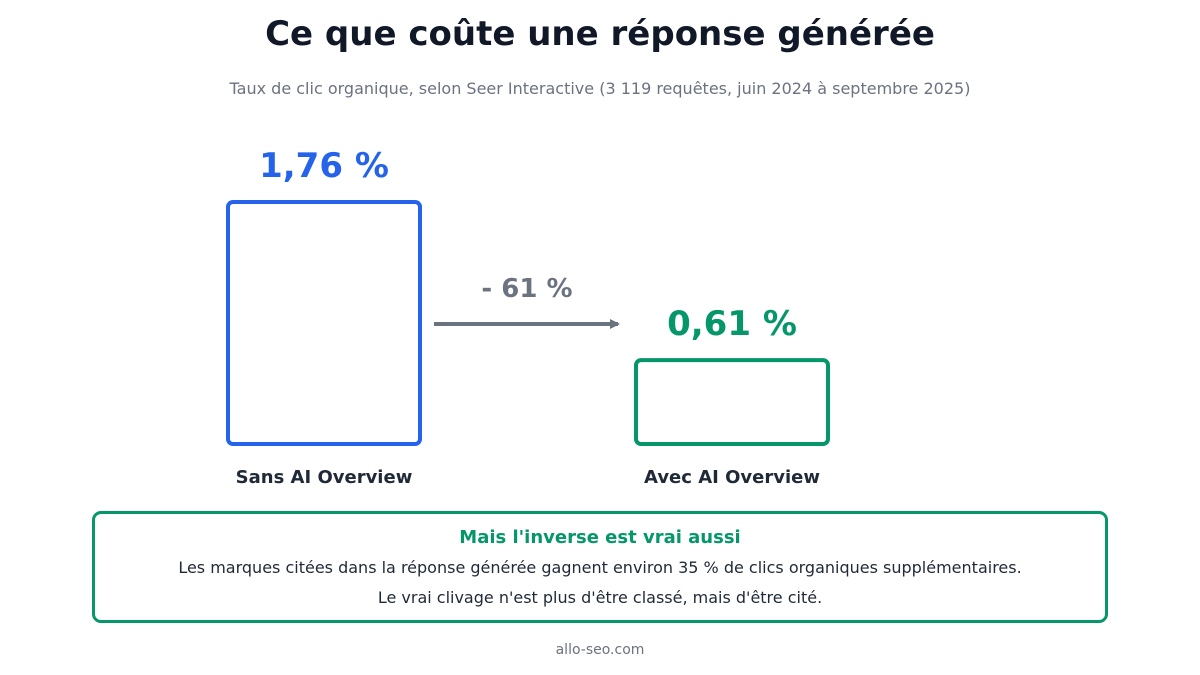 The height and width of the screenshot is (675, 1200). Describe the element at coordinates (526, 289) in the screenshot. I see `decrease-label: - 61 %` at that location.